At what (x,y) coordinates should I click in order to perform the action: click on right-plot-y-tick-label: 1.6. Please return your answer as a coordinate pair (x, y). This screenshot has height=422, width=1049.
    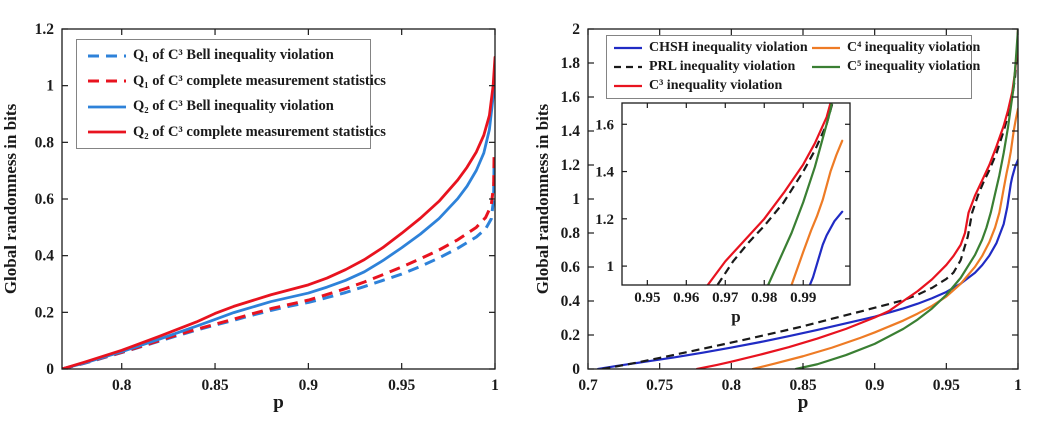
    Looking at the image, I should click on (571, 97).